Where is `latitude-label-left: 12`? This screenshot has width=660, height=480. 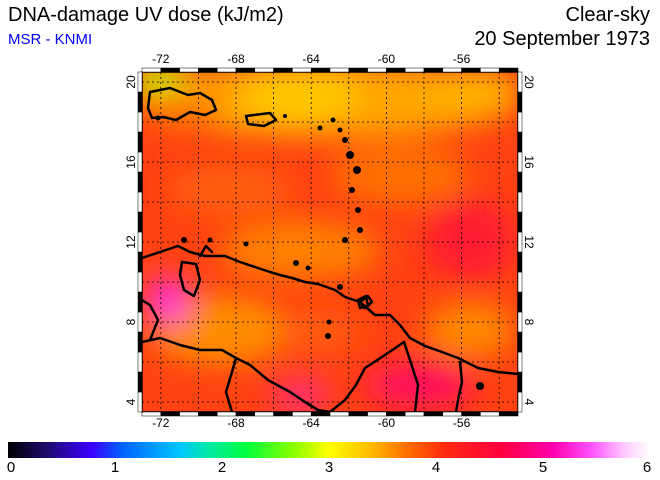
latitude-label-left: 12 is located at coordinates (131, 242).